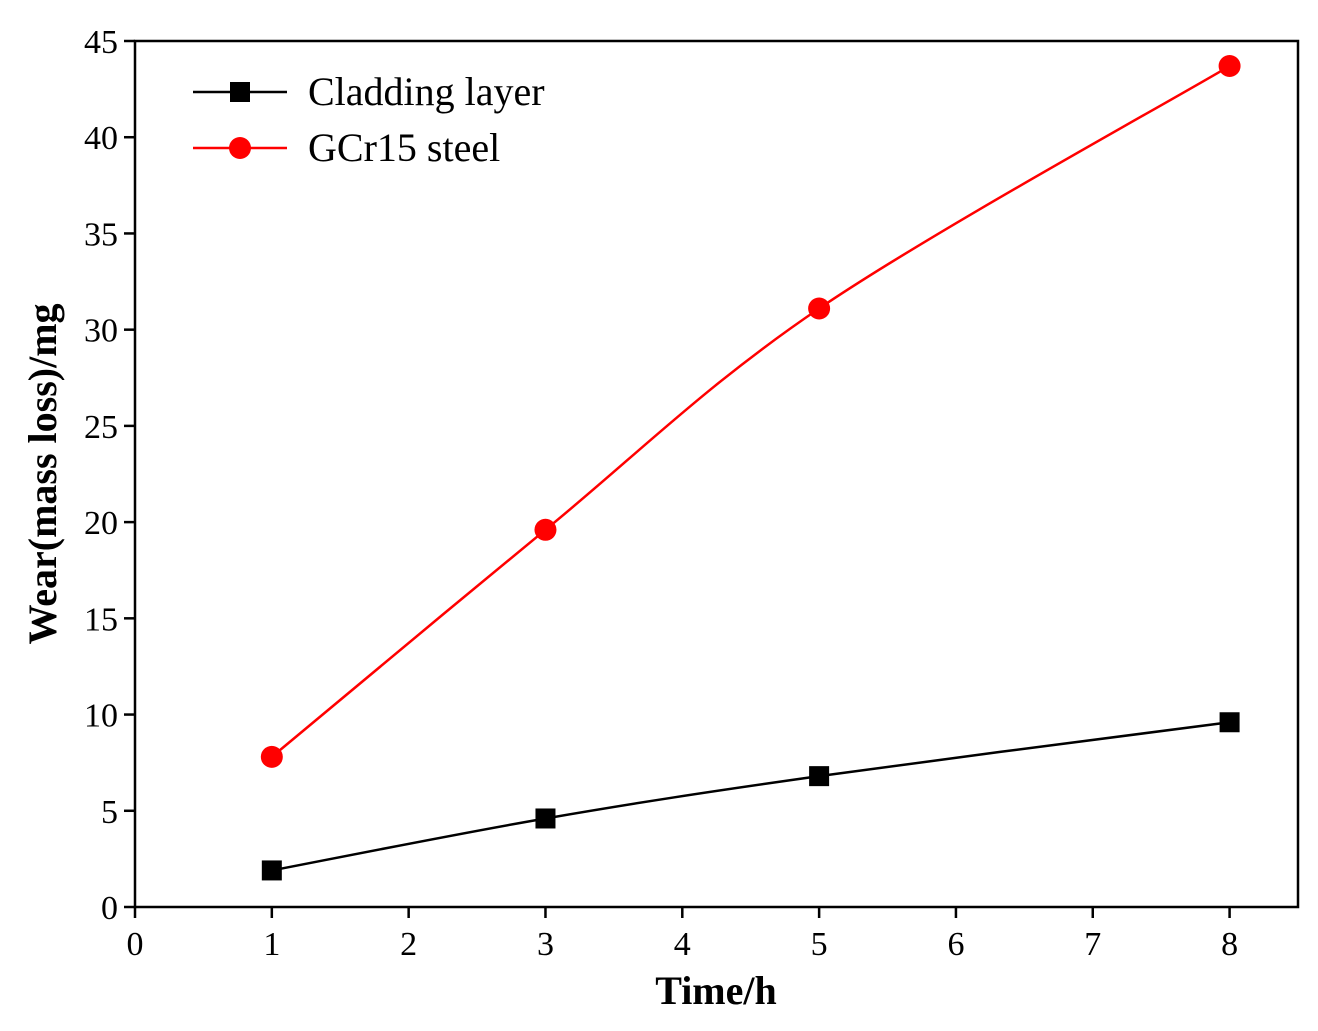  What do you see at coordinates (240, 148) in the screenshot?
I see `legend-marker-gcr15-steel` at bounding box center [240, 148].